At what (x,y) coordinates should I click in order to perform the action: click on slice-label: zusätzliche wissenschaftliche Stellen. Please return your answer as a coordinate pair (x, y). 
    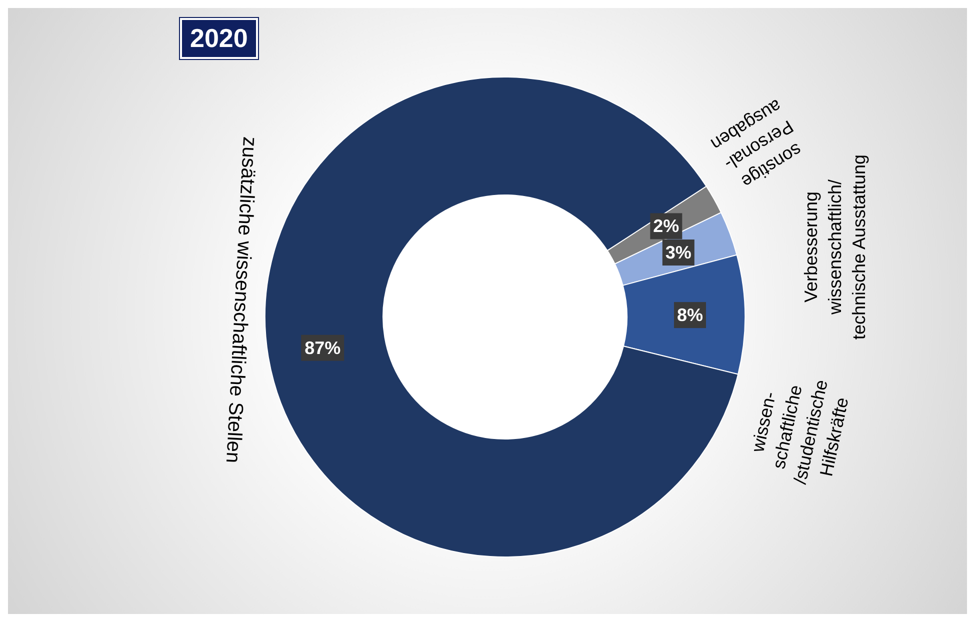
    Looking at the image, I should click on (241, 300).